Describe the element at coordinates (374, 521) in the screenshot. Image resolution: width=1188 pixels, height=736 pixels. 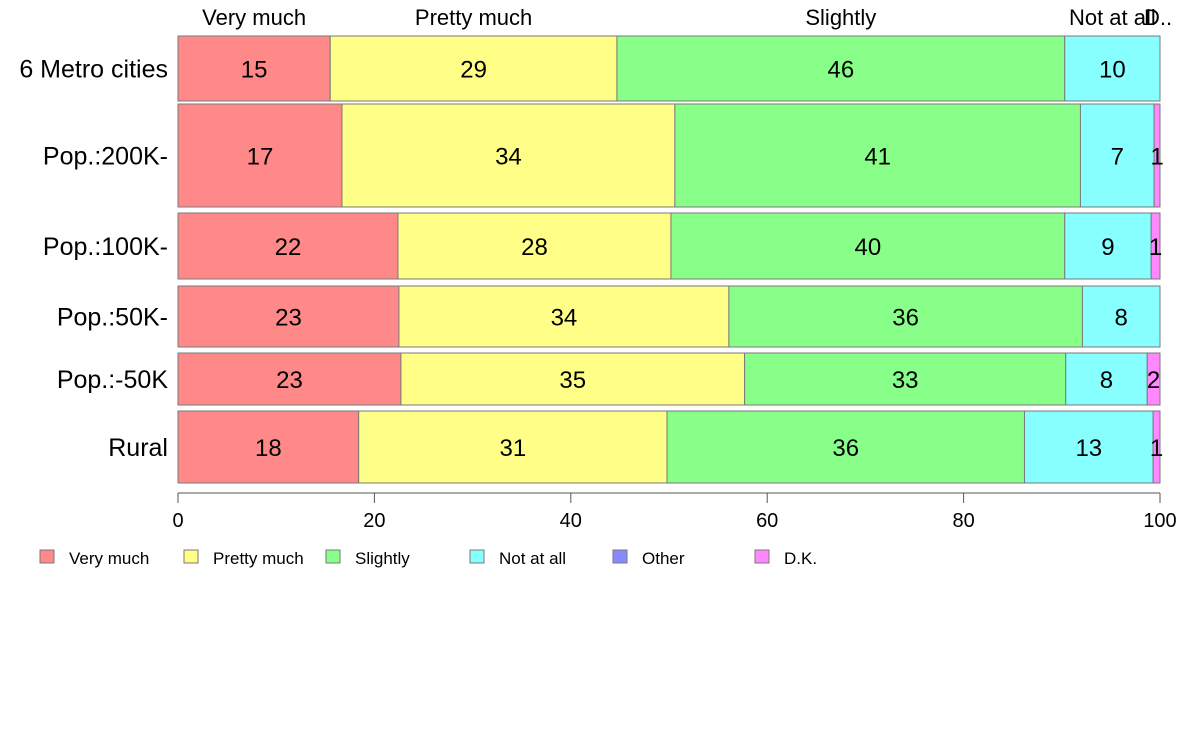
I see `x-tick-label: 20` at that location.